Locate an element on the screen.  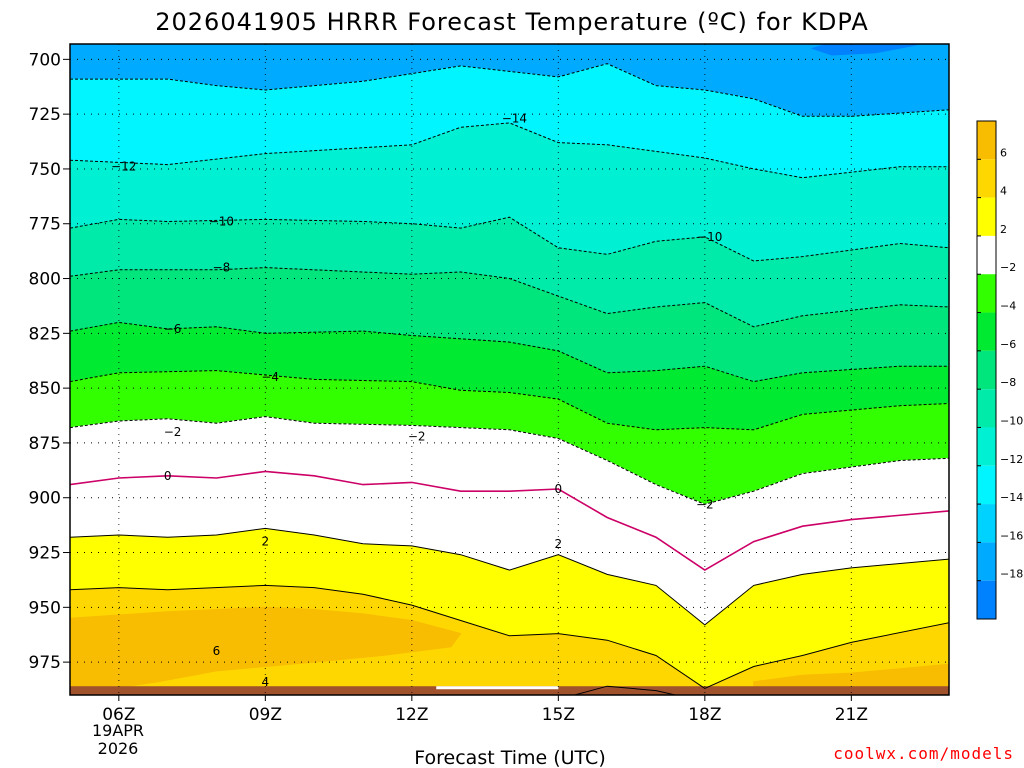
y-tick-label-950: 950 is located at coordinates (45, 608).